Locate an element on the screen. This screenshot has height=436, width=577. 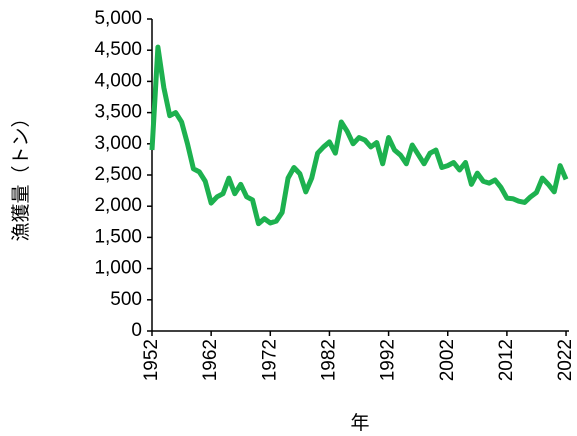
y-tick-label: 4,500 is located at coordinates (118, 49).